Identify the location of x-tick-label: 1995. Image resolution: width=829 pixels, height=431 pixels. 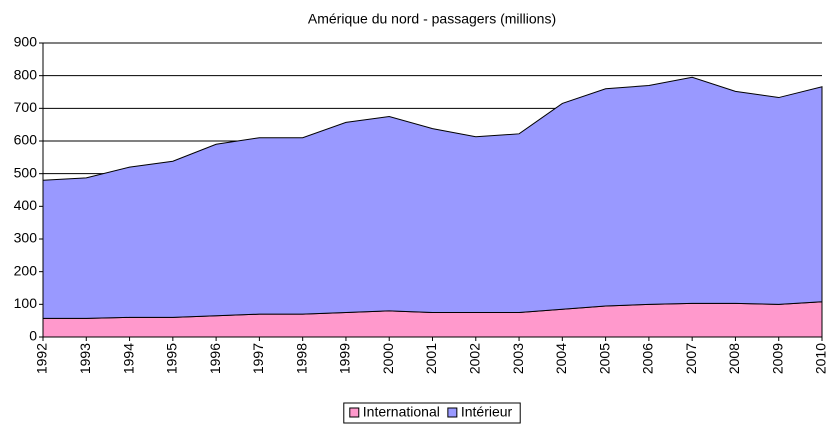
(172, 358).